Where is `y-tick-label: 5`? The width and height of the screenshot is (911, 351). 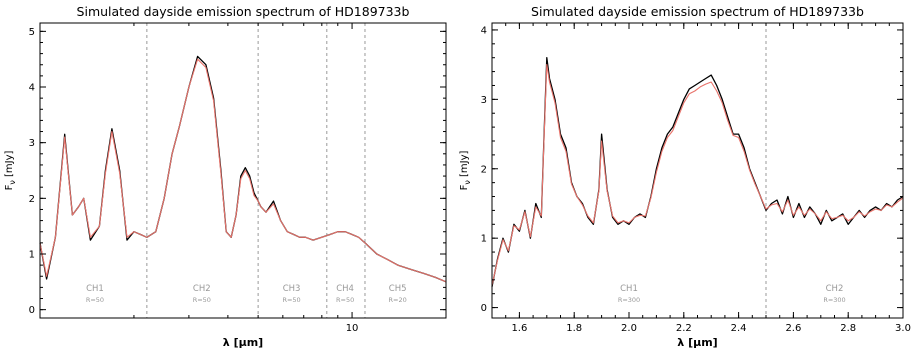 y-tick-label: 5 is located at coordinates (32, 32).